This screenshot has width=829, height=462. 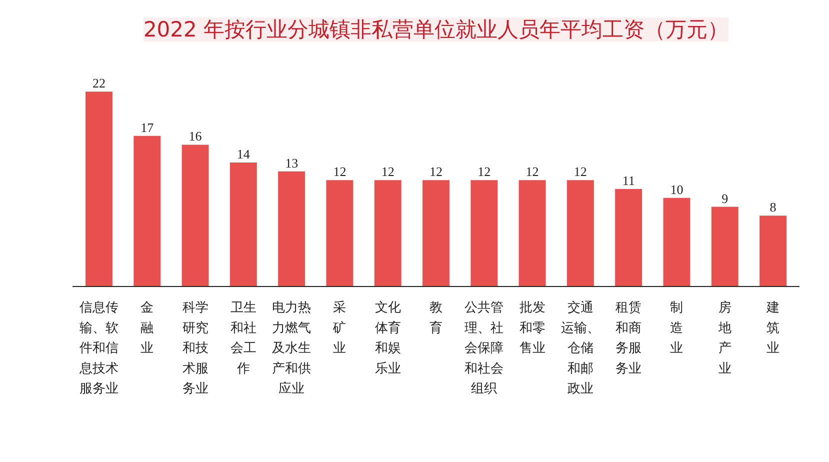 What do you see at coordinates (436, 30) in the screenshot?
I see `chart-title: 2022 年按行业分城镇非私营单位就业人员年平均工资（万元）` at bounding box center [436, 30].